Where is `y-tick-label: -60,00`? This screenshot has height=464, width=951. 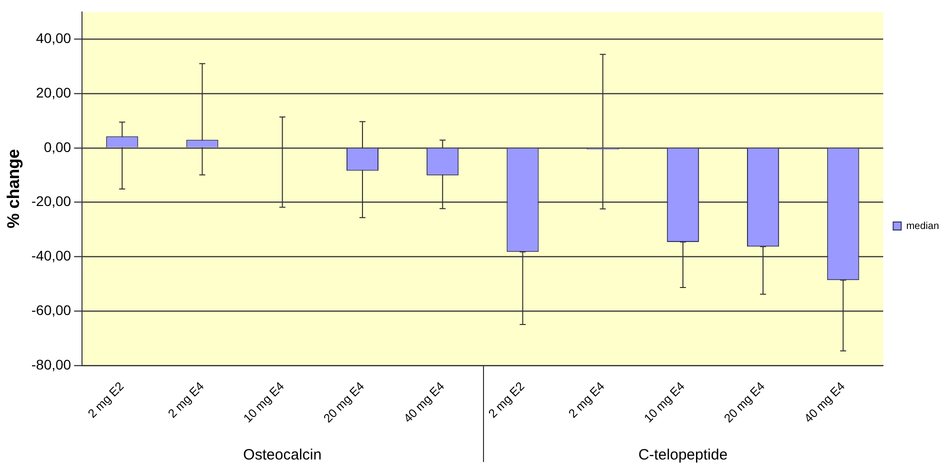 y-tick-label: -60,00 is located at coordinates (51, 310).